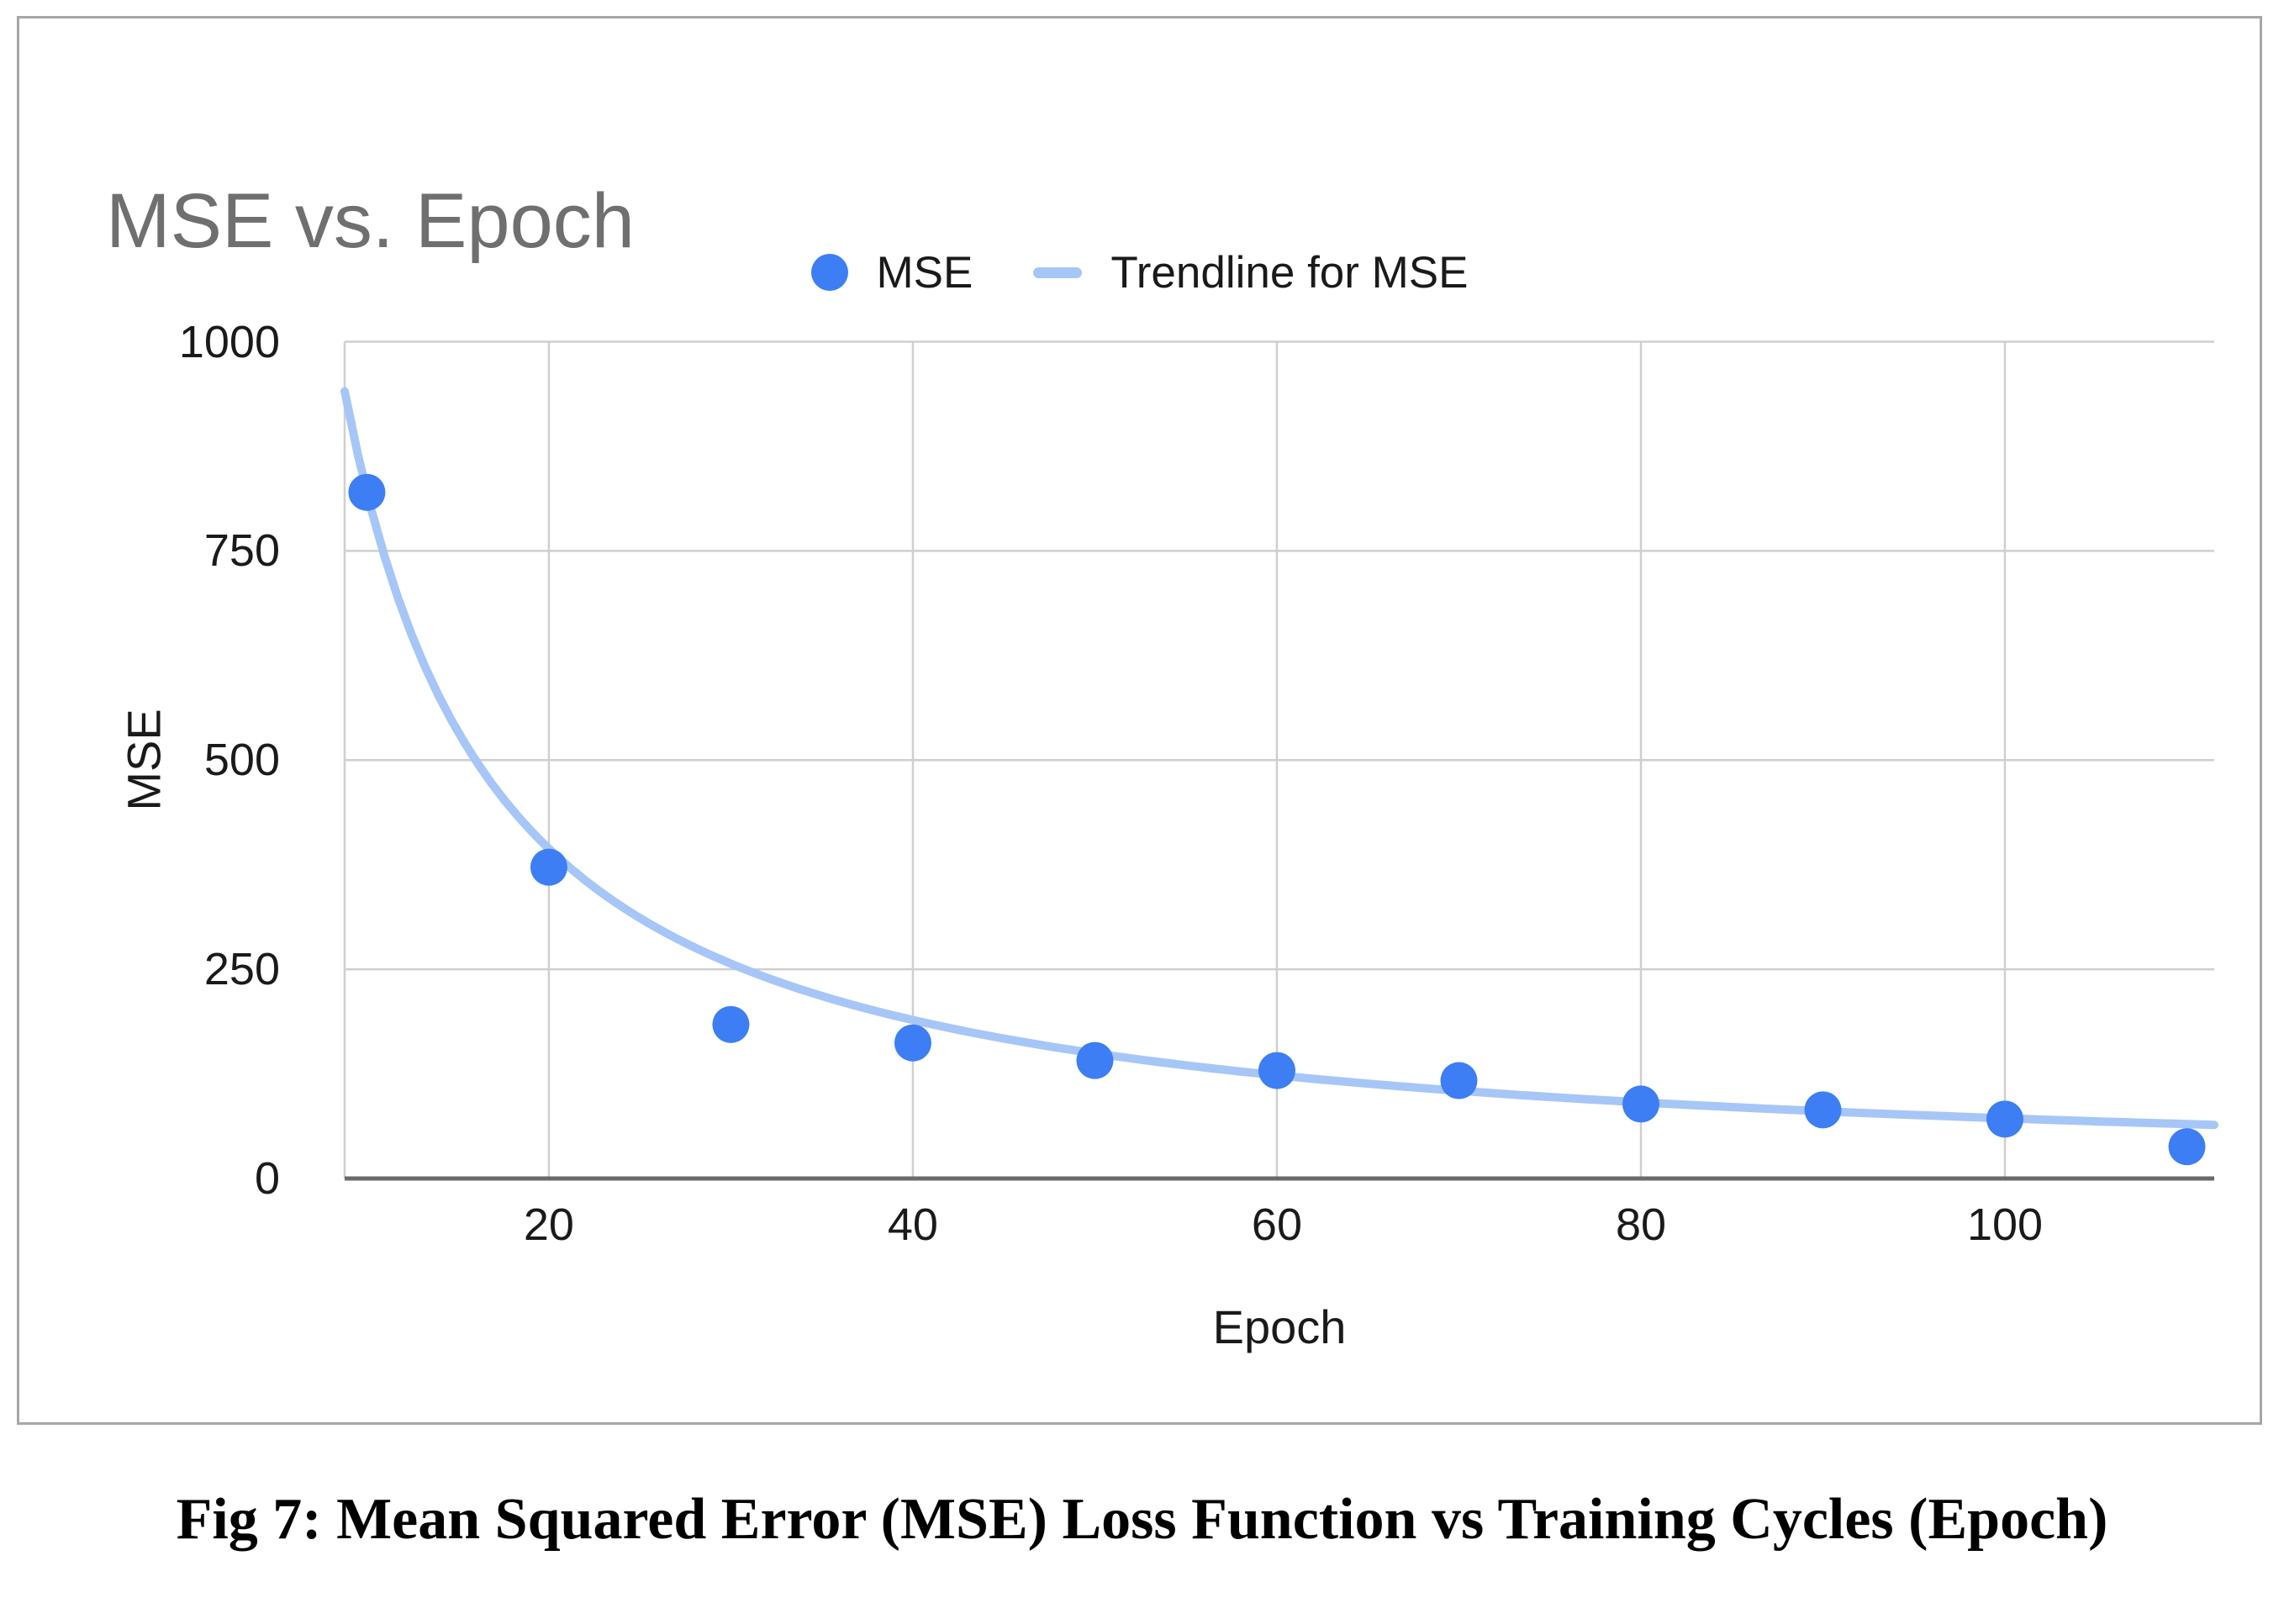 The height and width of the screenshot is (1624, 2284). I want to click on trendline-marker-icon, so click(1058, 272).